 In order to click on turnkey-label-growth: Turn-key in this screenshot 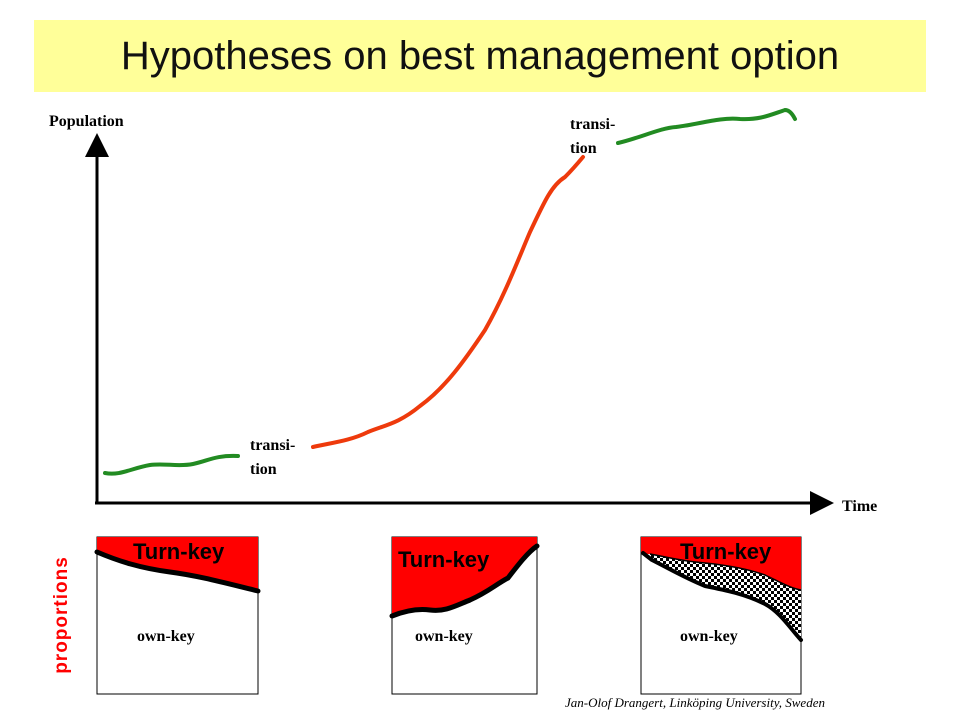, I will do `click(444, 559)`.